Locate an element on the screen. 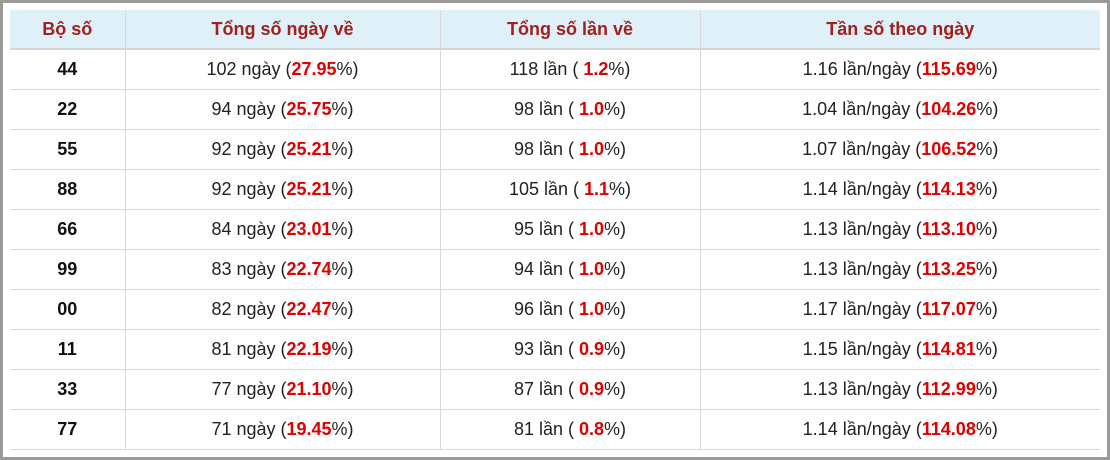 This screenshot has height=460, width=1110. cell-text: 92 ngày ( is located at coordinates (249, 189).